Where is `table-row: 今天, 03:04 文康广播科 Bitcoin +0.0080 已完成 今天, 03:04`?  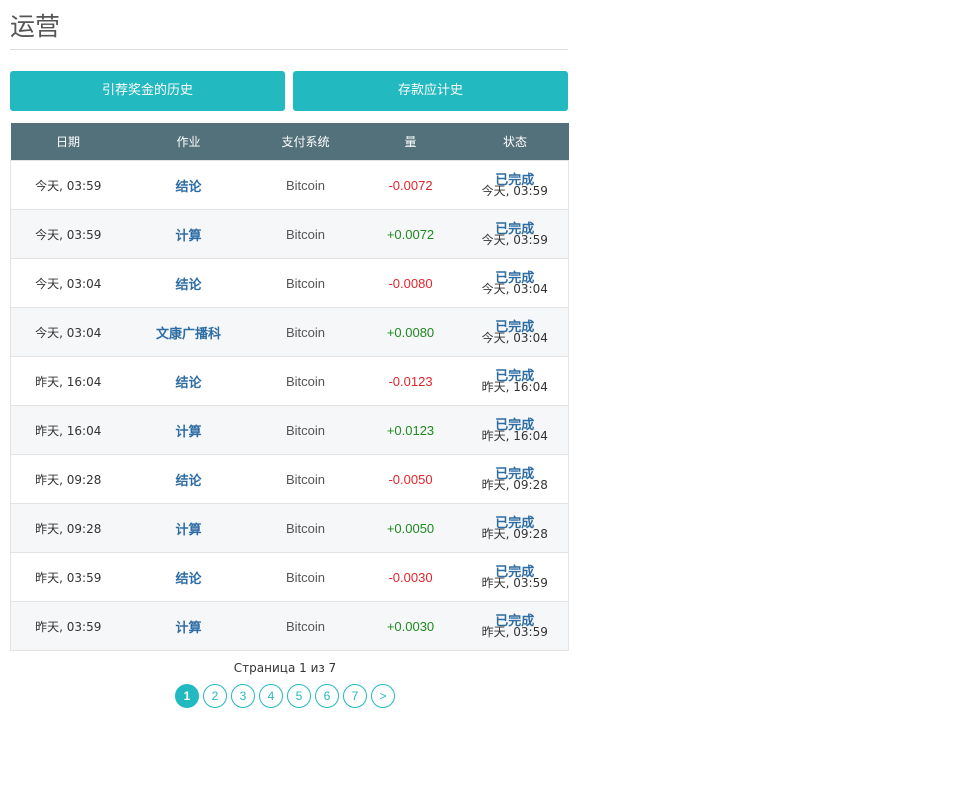
table-row: 今天, 03:04 文康广播科 Bitcoin +0.0080 已完成 今天, 03:04 is located at coordinates (289, 332).